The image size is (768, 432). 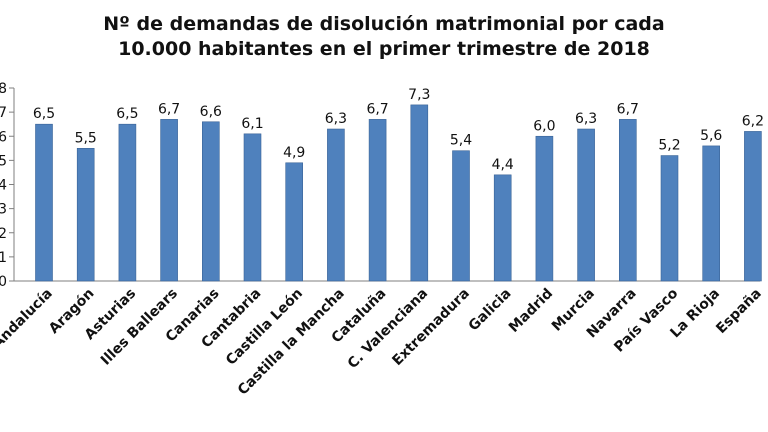 What do you see at coordinates (252, 124) in the screenshot?
I see `data-label: 6,1` at bounding box center [252, 124].